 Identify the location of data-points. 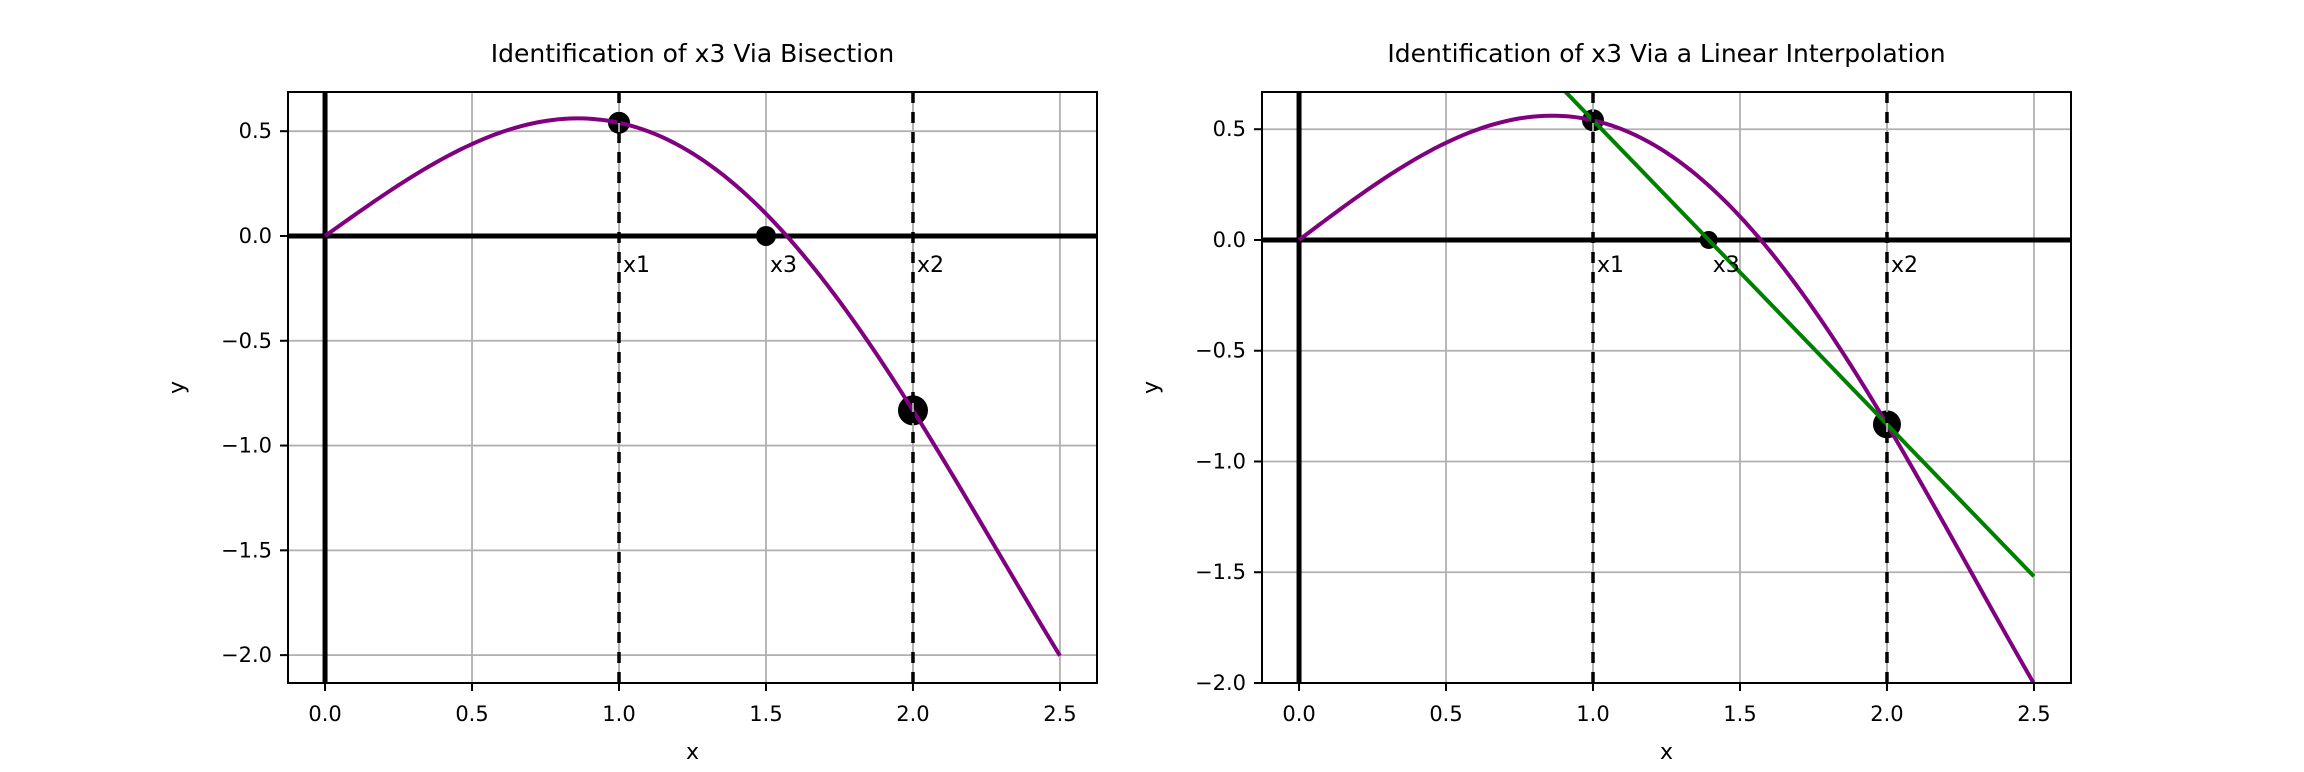
(768, 268).